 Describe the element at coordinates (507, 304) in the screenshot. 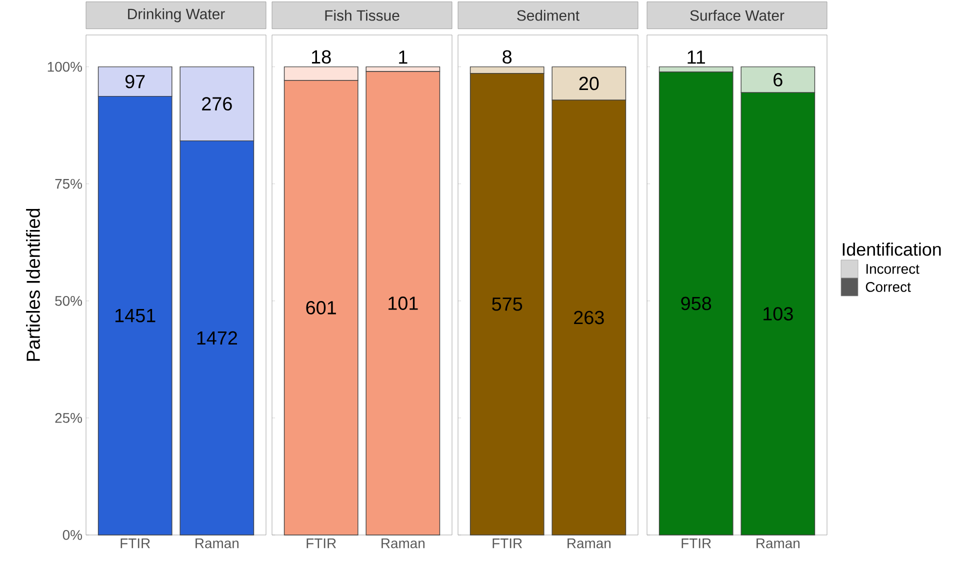

I see `annotation: 575` at that location.